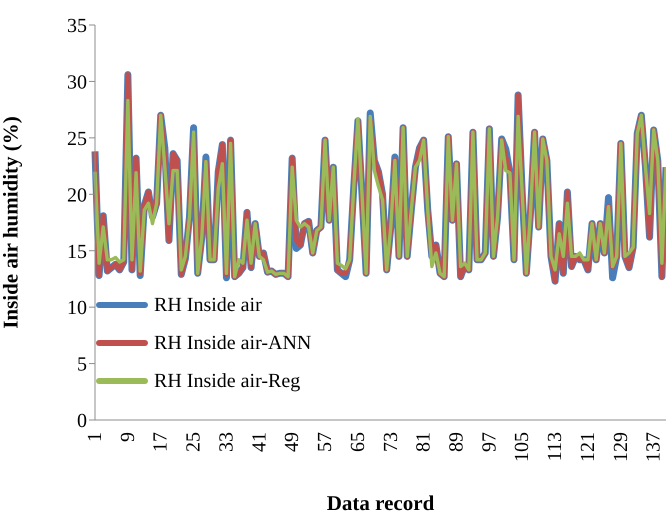 The image size is (666, 512). I want to click on legend-label: RH Inside air-ANN, so click(233, 343).